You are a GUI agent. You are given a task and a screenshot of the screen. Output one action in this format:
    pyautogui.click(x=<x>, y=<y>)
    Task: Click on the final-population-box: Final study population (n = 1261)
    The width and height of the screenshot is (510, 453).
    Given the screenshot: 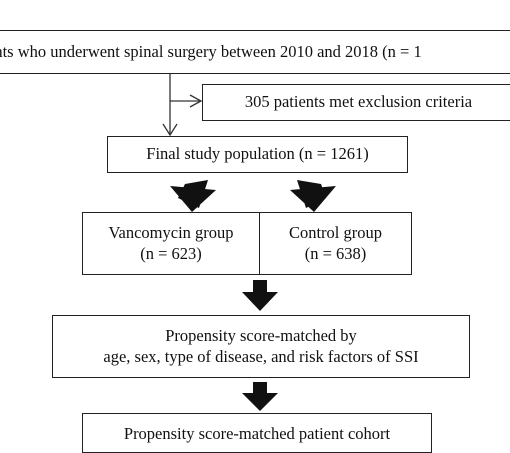 What is the action you would take?
    pyautogui.click(x=257, y=154)
    